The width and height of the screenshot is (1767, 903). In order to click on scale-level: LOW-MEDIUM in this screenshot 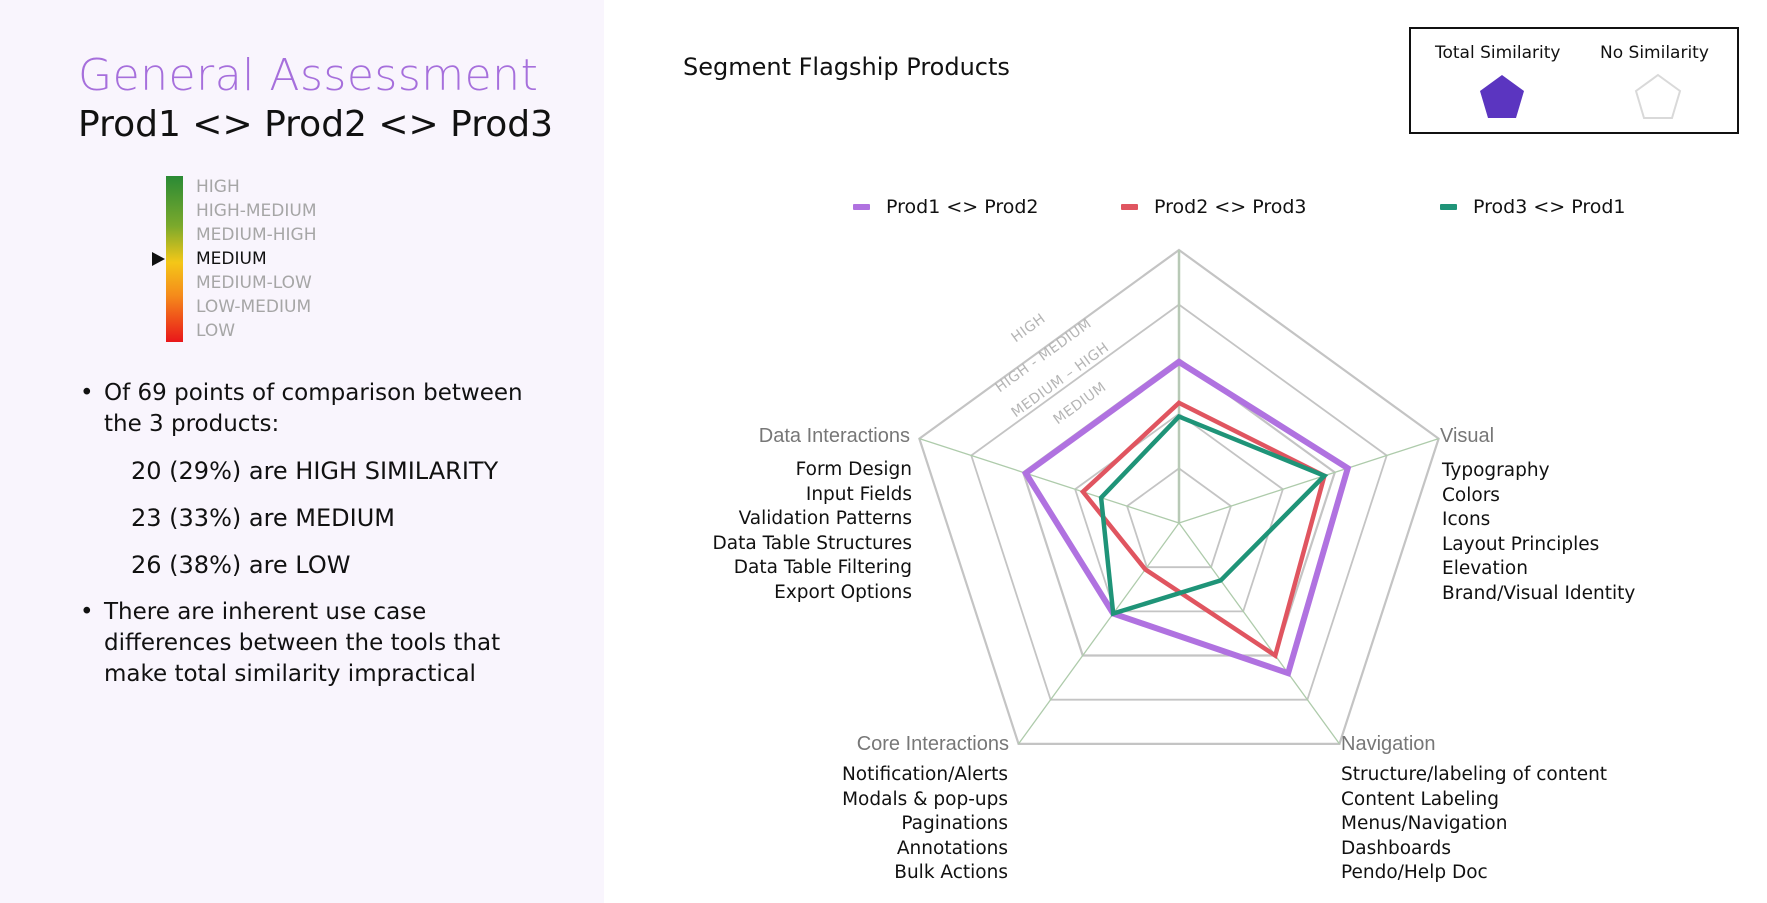, I will do `click(254, 307)`.